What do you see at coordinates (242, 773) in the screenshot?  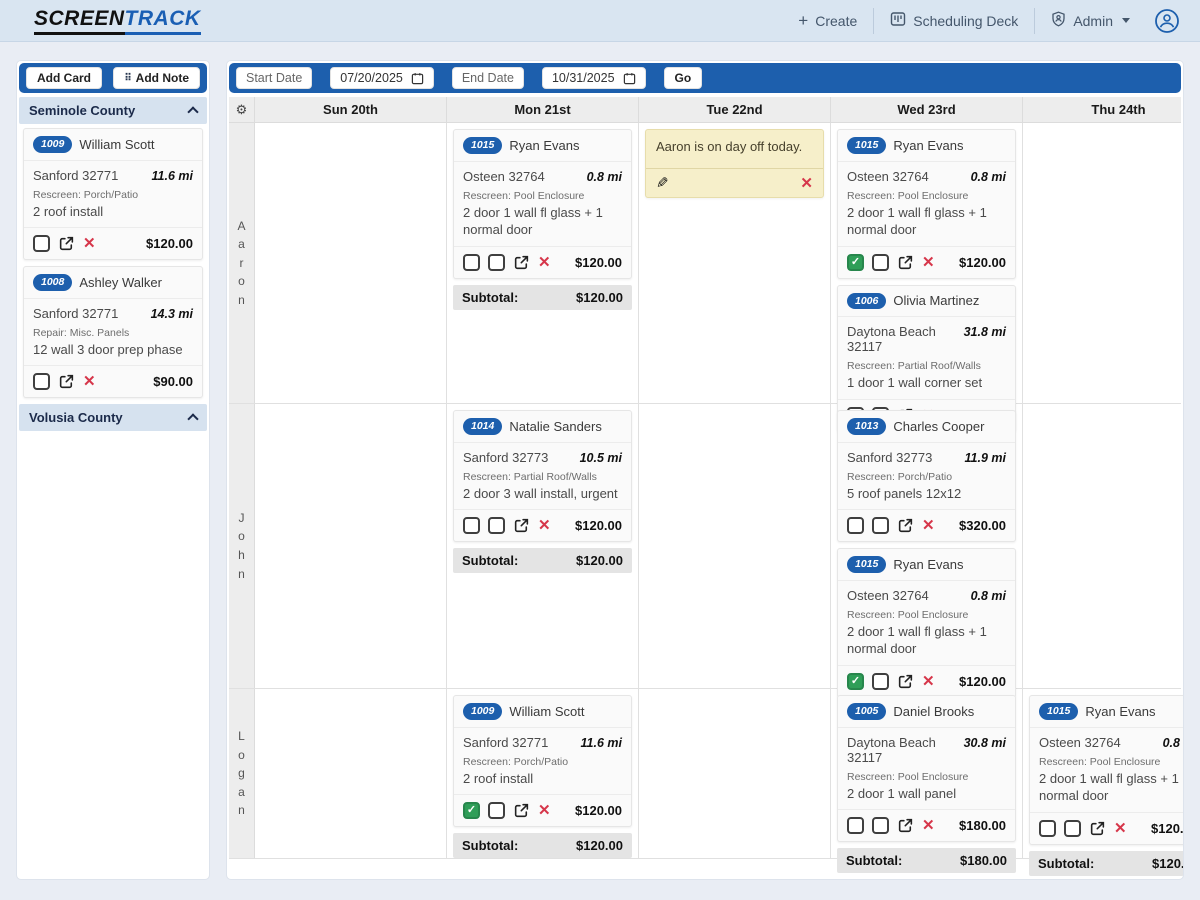 I see `worker-gutter: Logan` at bounding box center [242, 773].